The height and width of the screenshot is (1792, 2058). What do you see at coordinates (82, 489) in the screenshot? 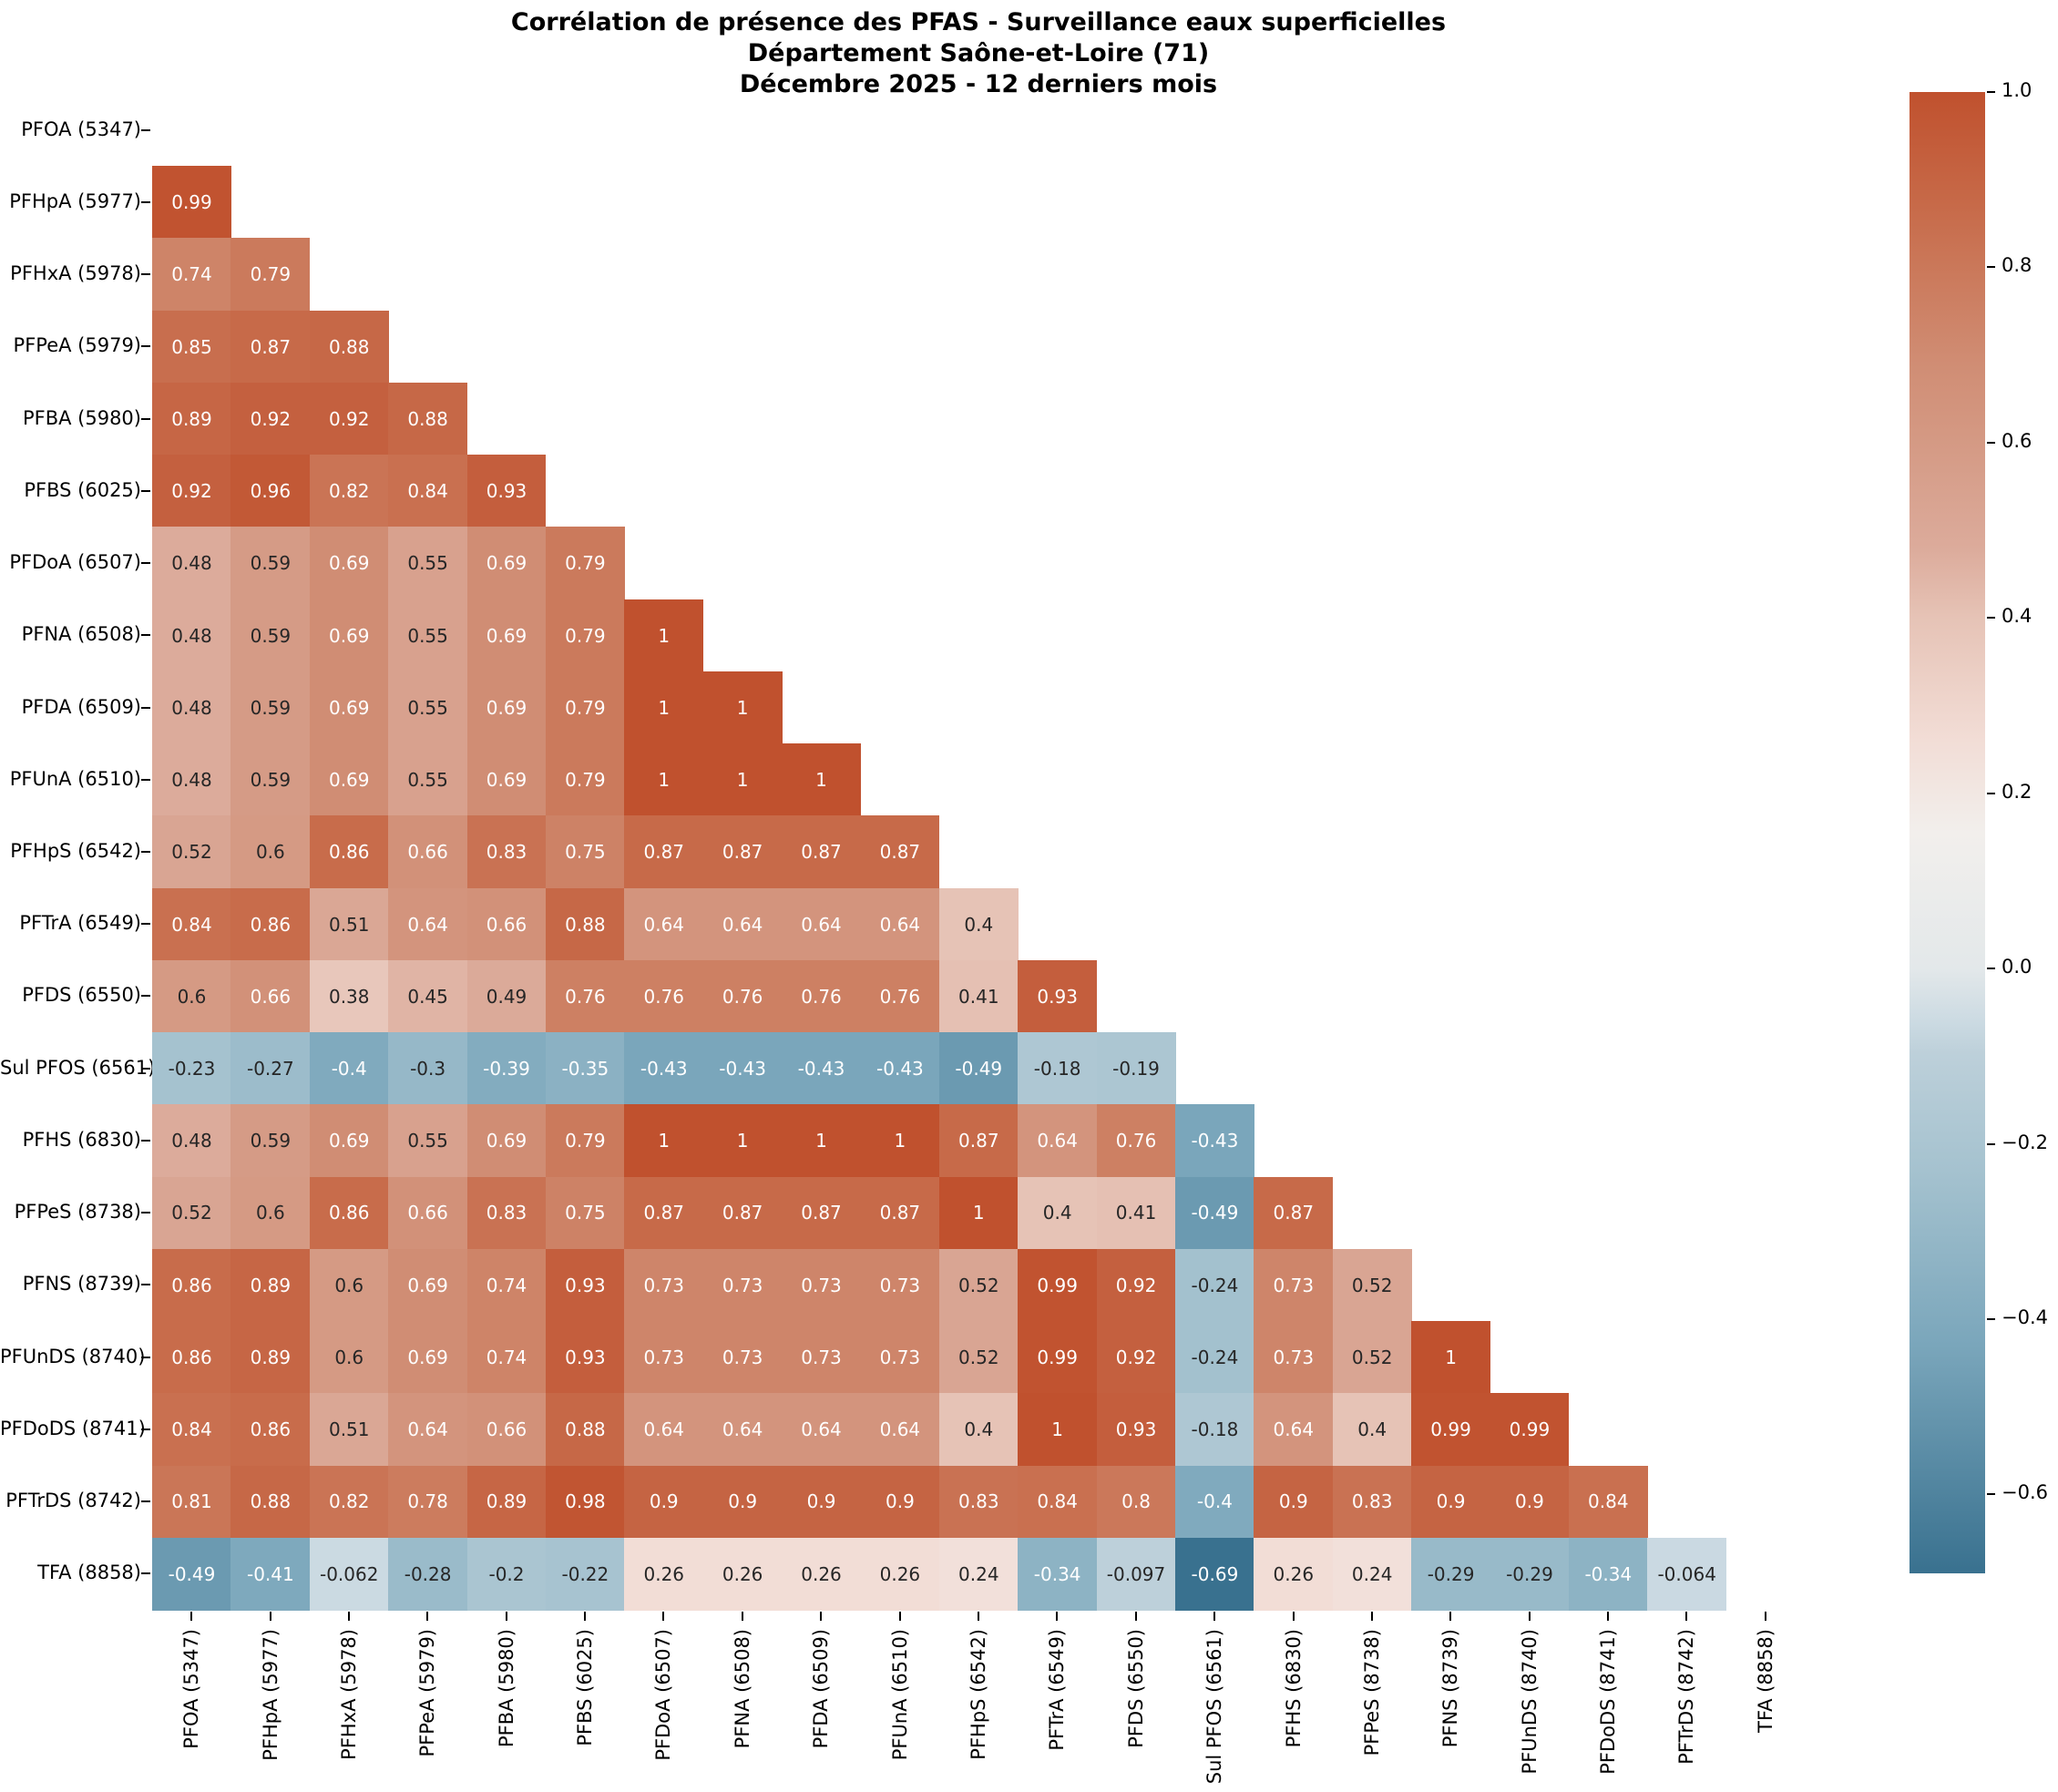
I see `y-axis-label: PFBS (6025)` at bounding box center [82, 489].